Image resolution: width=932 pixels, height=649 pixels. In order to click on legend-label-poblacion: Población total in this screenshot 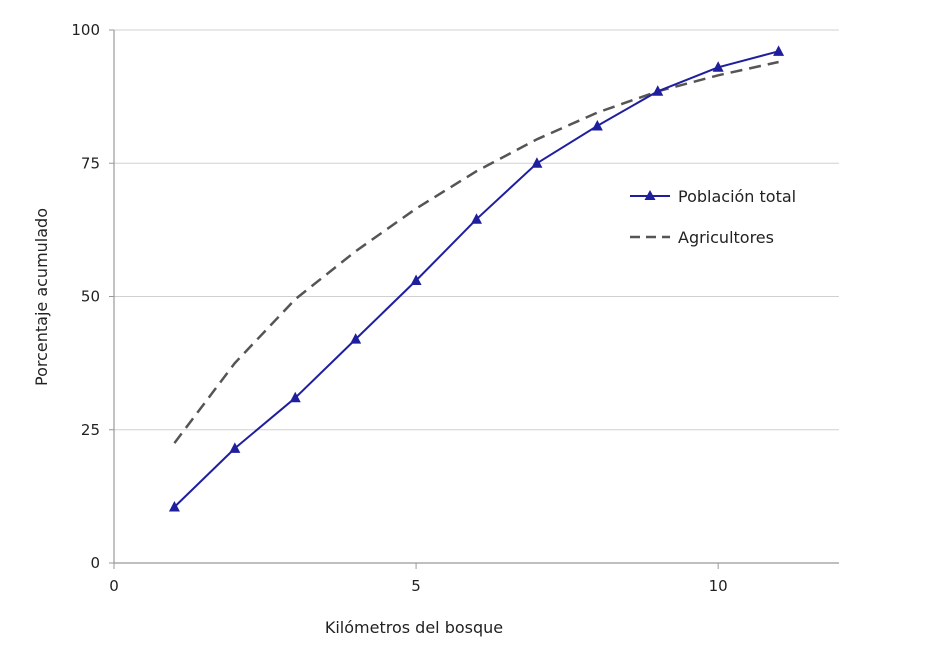, I will do `click(737, 196)`.